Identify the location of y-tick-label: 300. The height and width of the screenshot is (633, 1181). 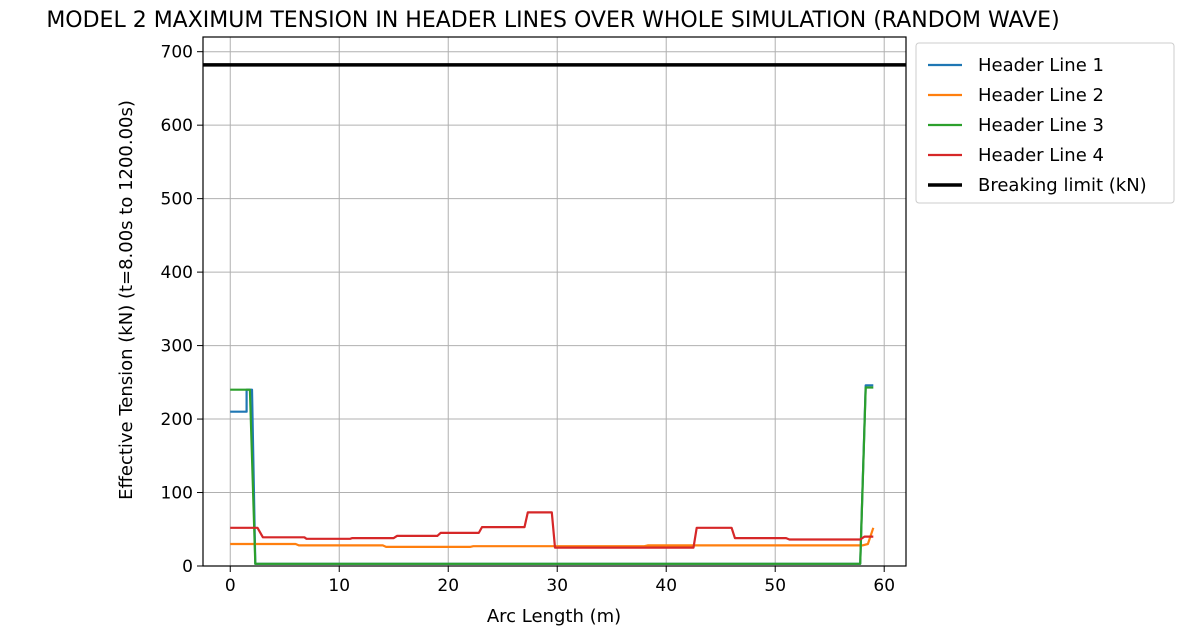
(177, 347).